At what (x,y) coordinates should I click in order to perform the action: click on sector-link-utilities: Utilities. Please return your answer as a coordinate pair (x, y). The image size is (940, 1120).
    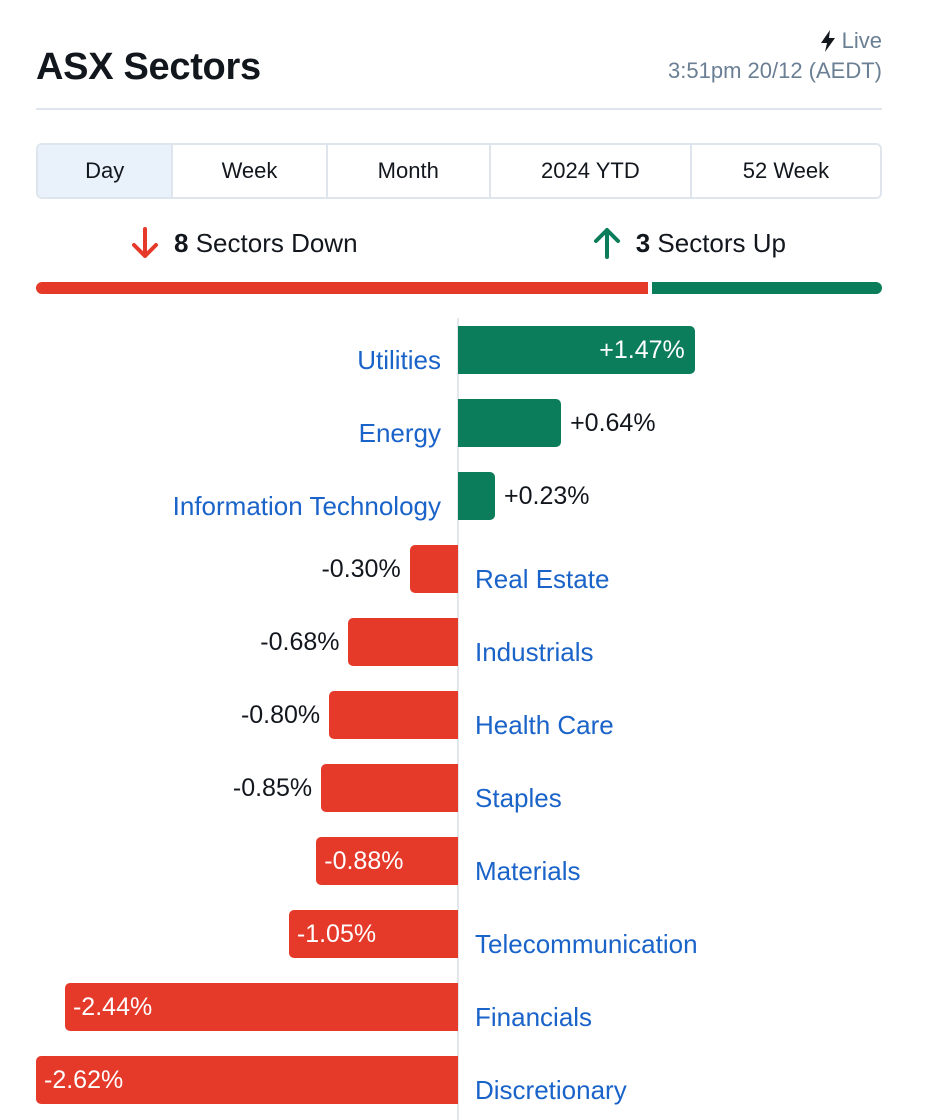
    Looking at the image, I should click on (399, 360).